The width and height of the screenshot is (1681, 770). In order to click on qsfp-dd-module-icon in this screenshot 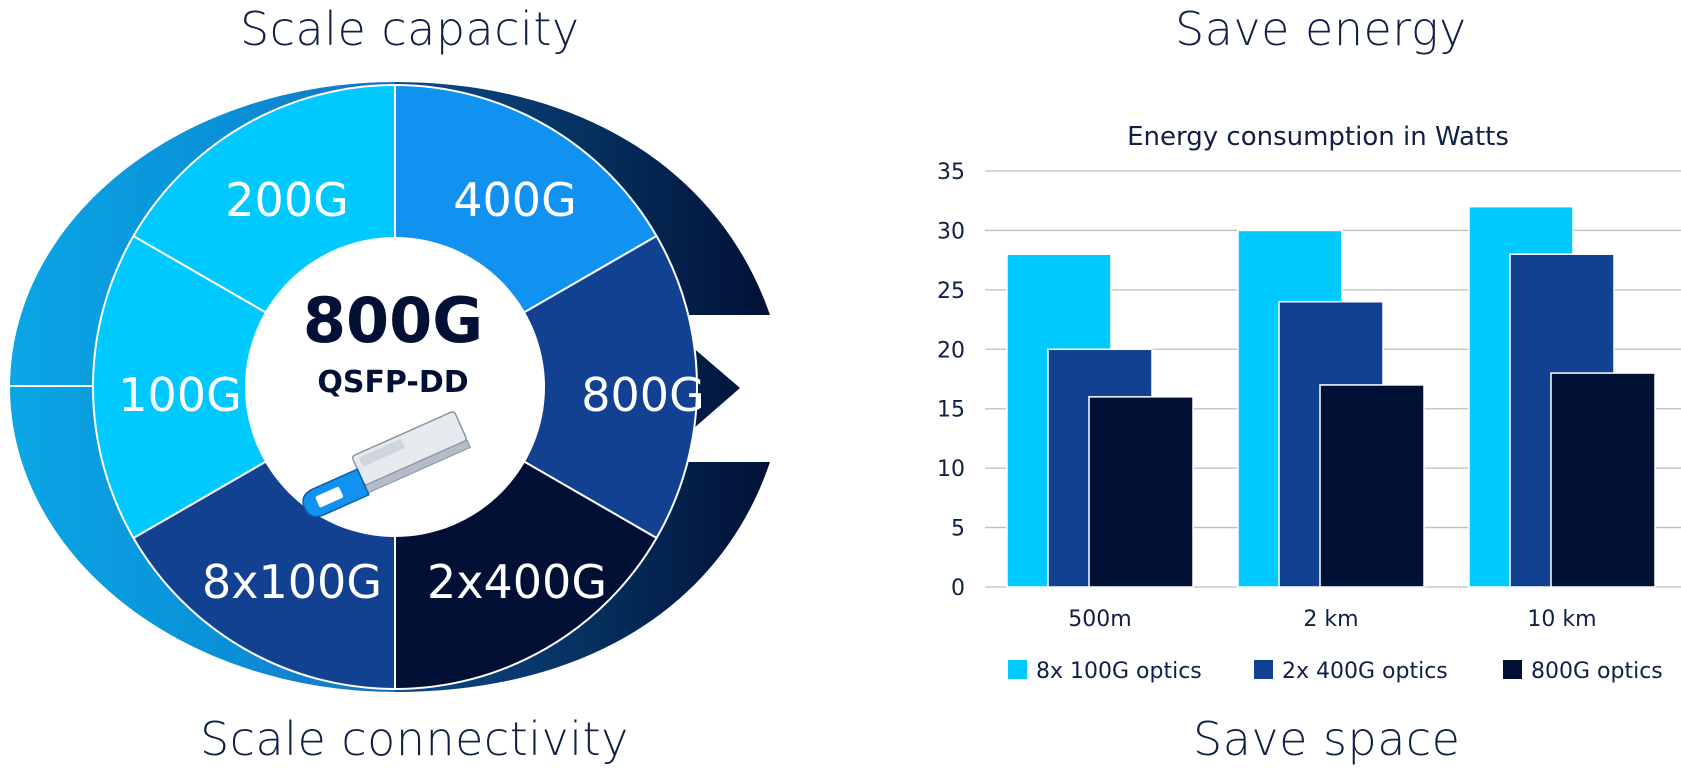, I will do `click(386, 464)`.